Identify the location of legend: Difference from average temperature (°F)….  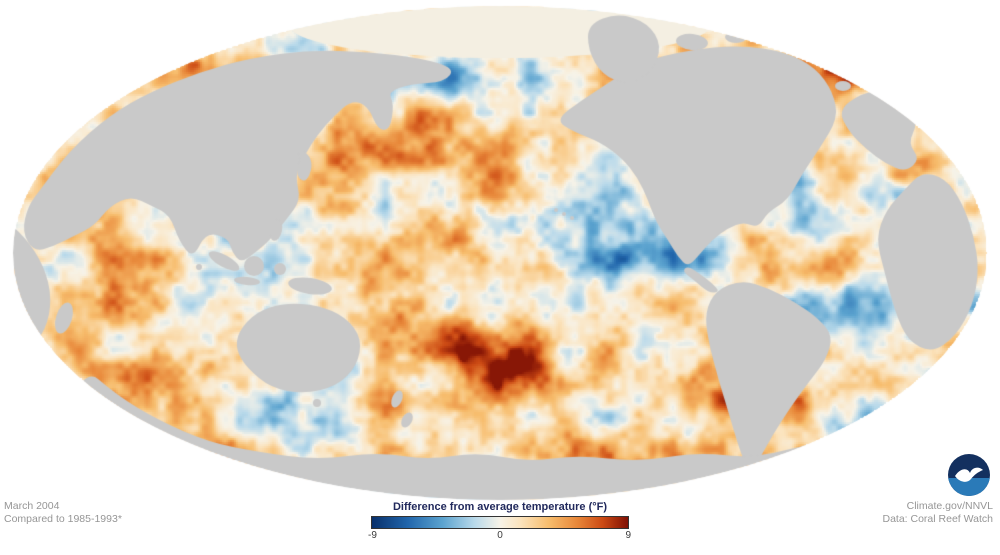
(499, 522).